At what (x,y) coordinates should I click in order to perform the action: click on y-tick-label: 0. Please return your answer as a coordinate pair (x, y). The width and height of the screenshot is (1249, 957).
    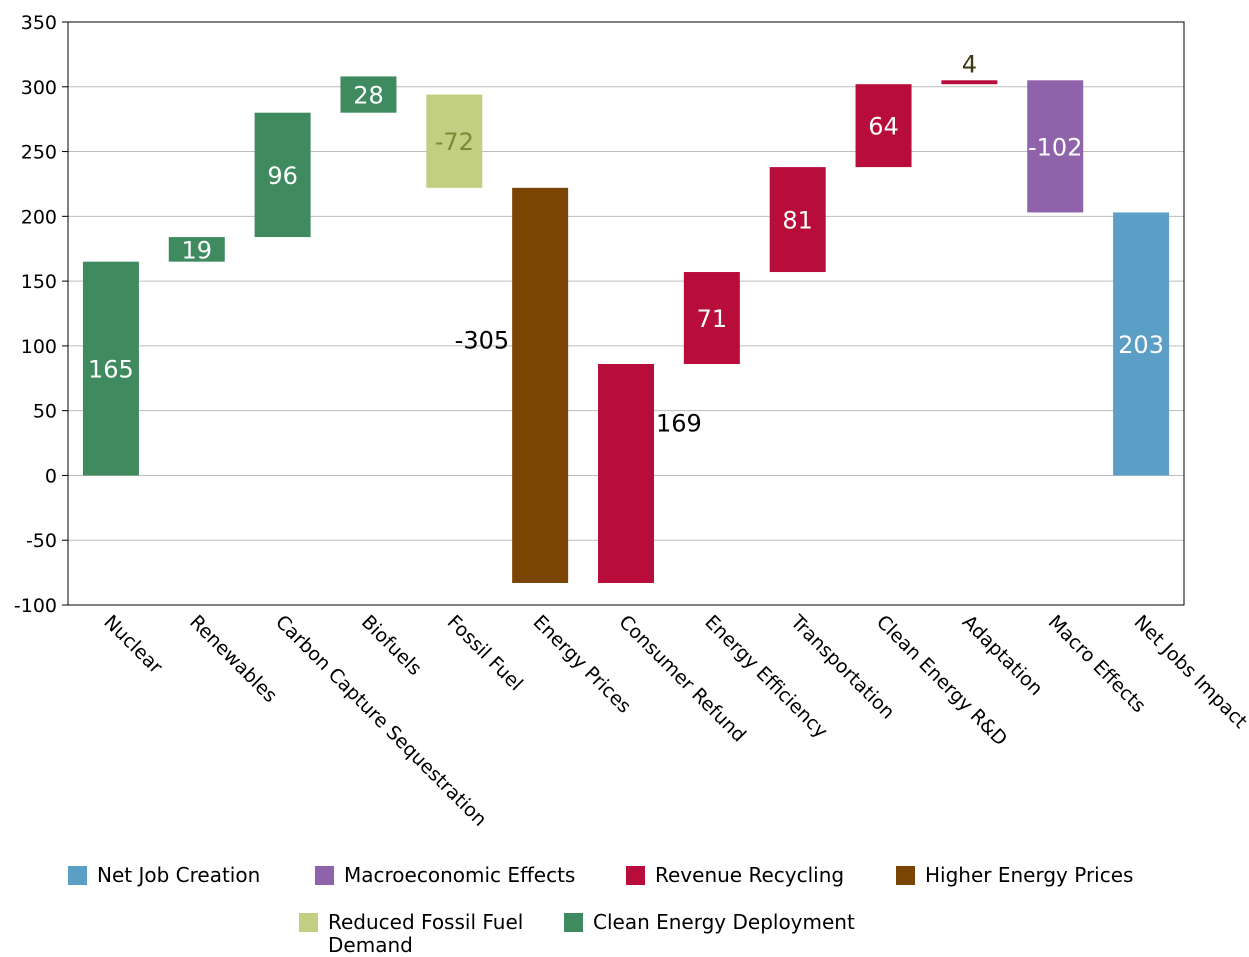
    Looking at the image, I should click on (51, 476).